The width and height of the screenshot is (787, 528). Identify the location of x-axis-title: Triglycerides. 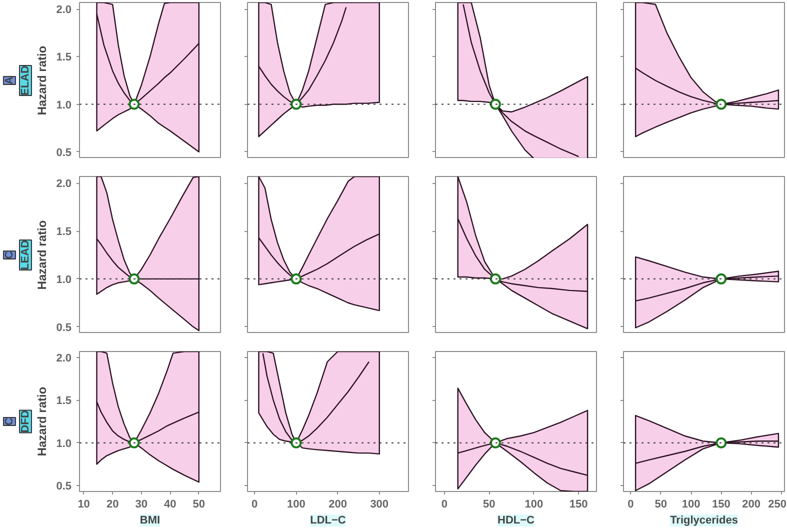
(704, 520).